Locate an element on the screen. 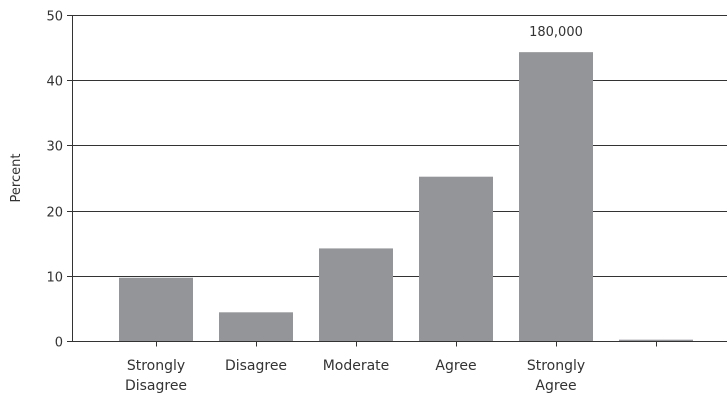  y-tick-label: 30 is located at coordinates (54, 147).